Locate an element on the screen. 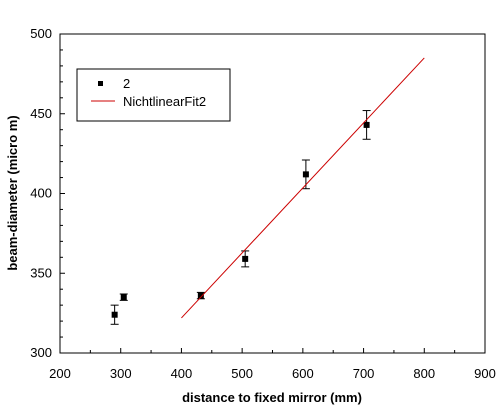  x-axis-title: distance to fixed mirror (mm) is located at coordinates (272, 397).